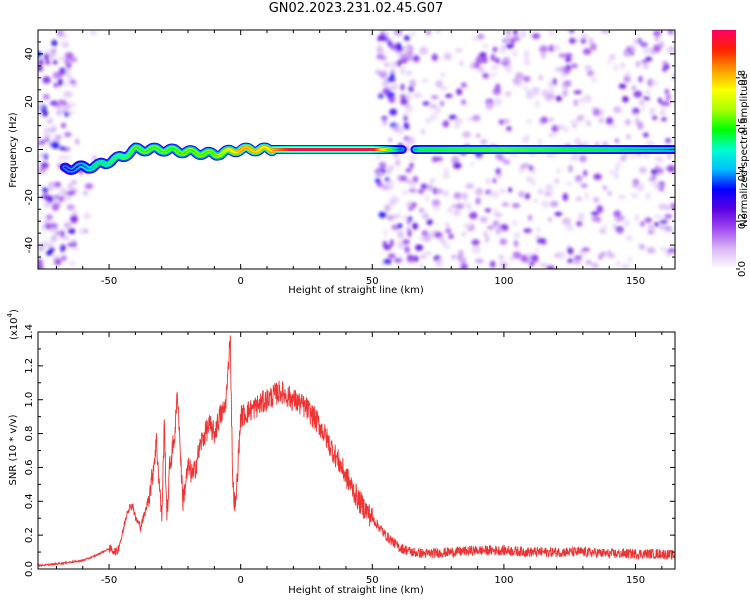 This screenshot has height=600, width=750. Describe the element at coordinates (13, 449) in the screenshot. I see `snr-y-axis-label: SNR (10 * v/v)` at that location.